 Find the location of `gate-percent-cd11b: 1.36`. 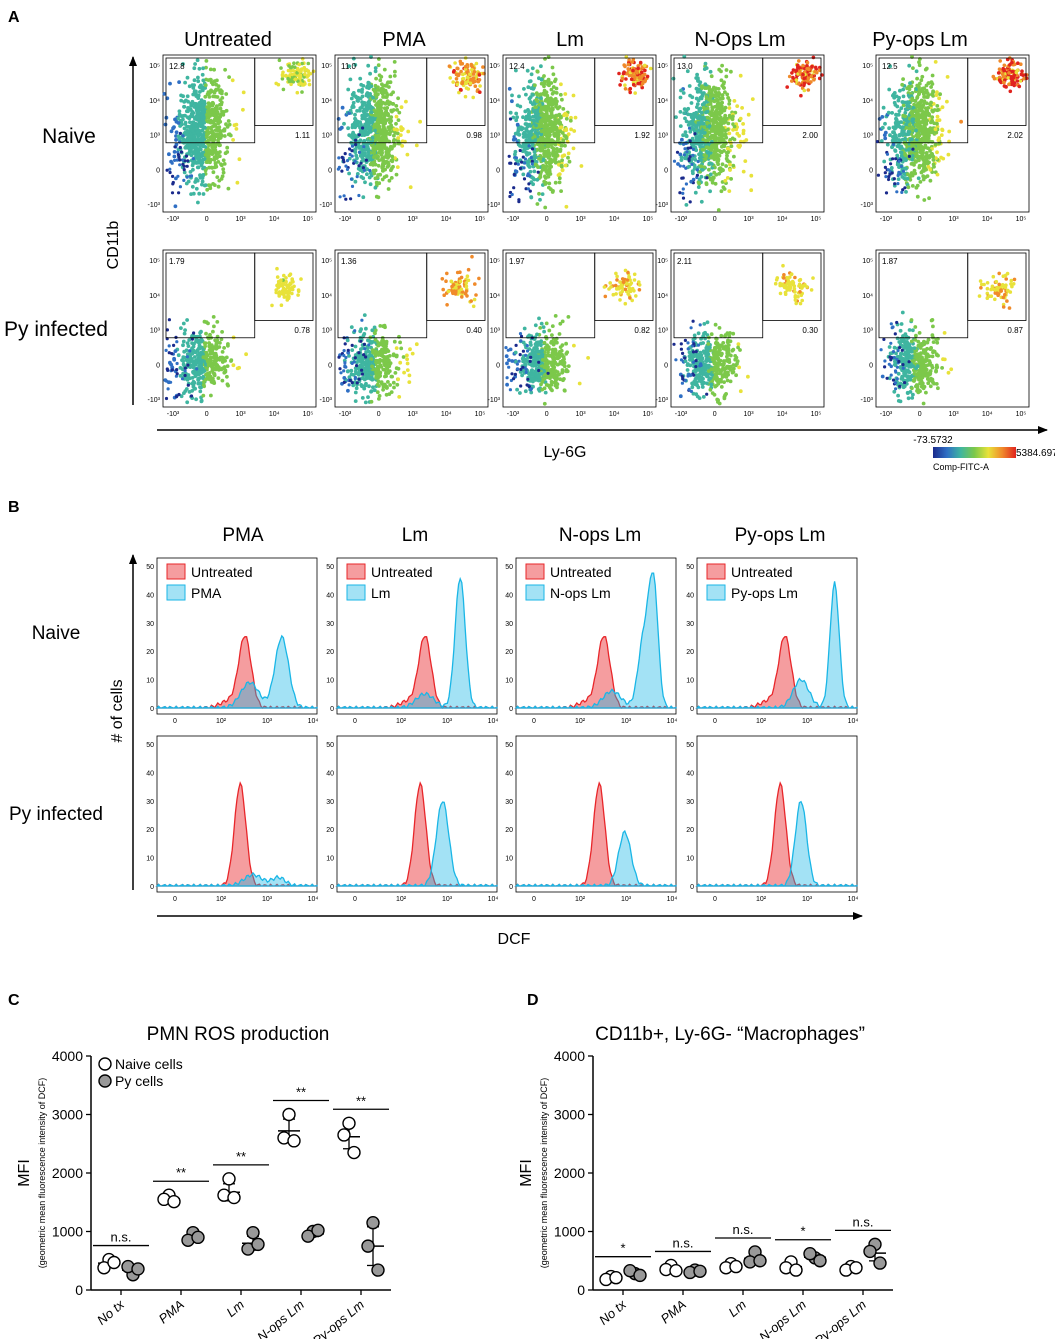

gate-percent-cd11b: 1.36 is located at coordinates (349, 261).